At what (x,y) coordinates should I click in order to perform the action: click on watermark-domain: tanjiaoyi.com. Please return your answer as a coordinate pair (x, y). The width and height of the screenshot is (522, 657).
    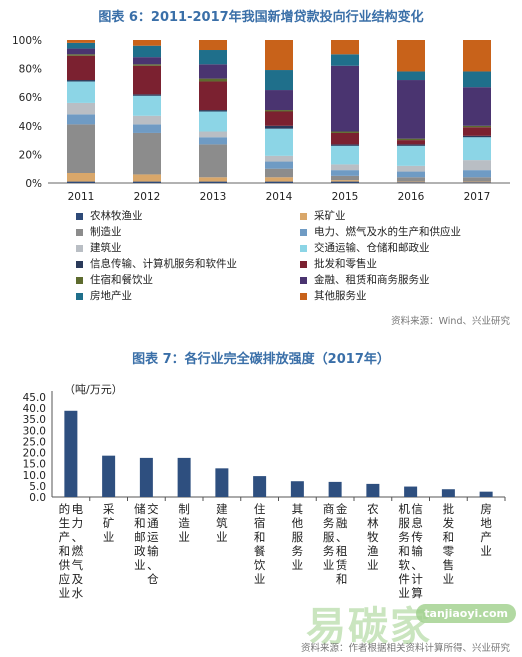
    Looking at the image, I should click on (466, 613).